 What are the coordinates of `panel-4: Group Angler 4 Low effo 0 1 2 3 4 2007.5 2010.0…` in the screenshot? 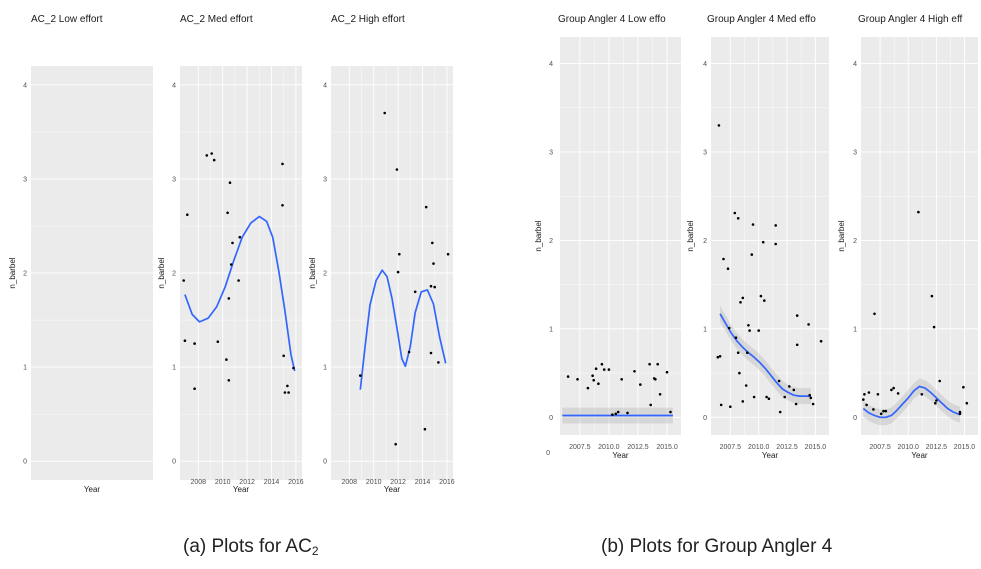 It's located at (607, 237).